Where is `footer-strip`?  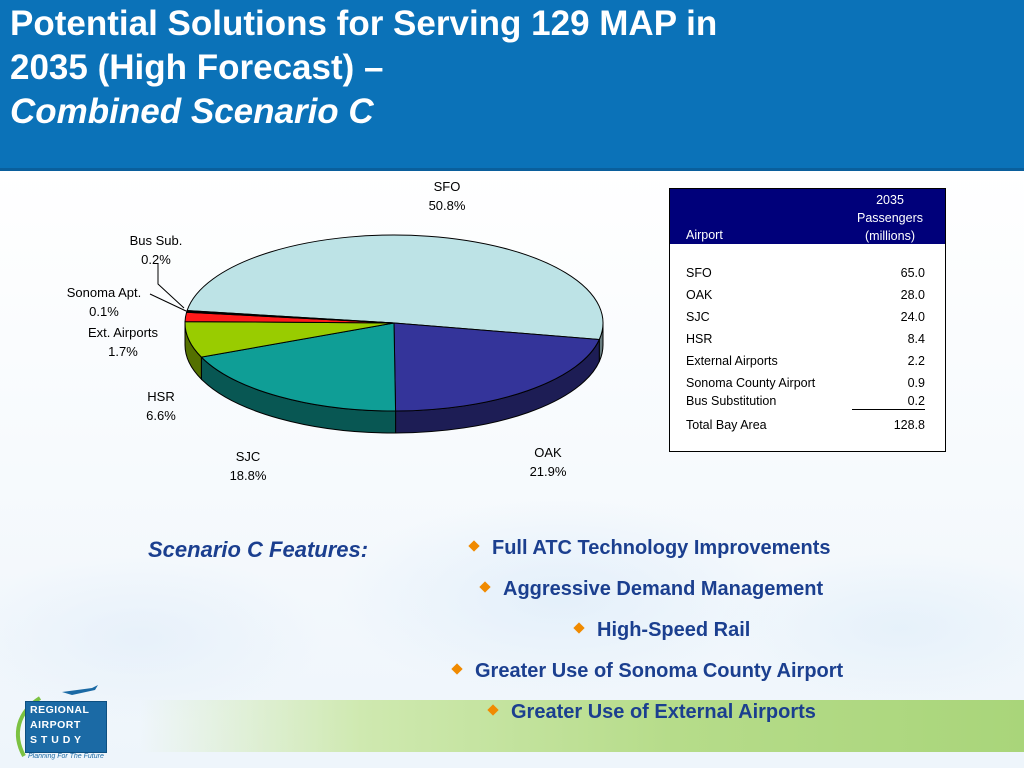
footer-strip is located at coordinates (582, 726).